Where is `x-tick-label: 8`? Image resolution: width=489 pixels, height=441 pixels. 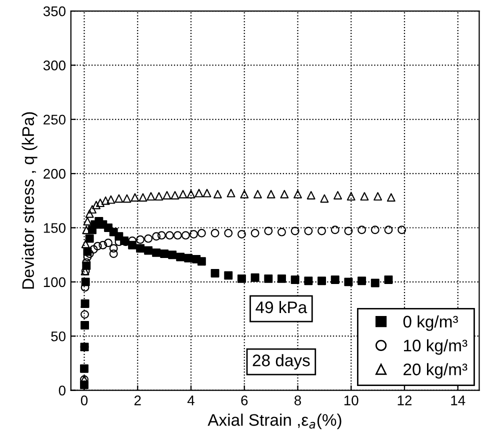 x-tick-label: 8 is located at coordinates (298, 401).